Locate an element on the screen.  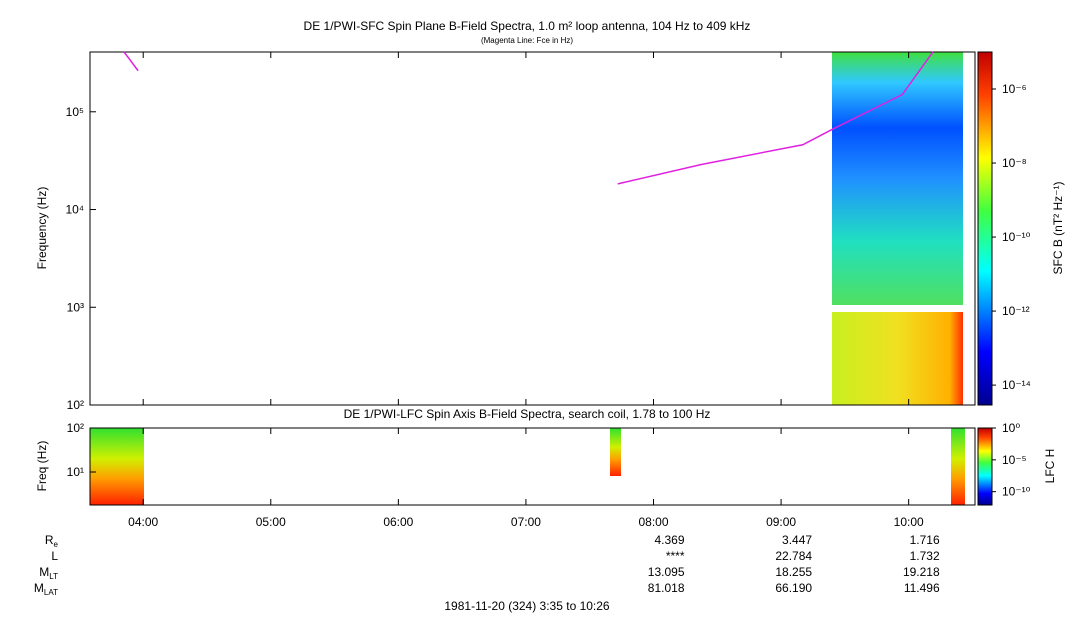
x-tick-label: 07:00 is located at coordinates (526, 522).